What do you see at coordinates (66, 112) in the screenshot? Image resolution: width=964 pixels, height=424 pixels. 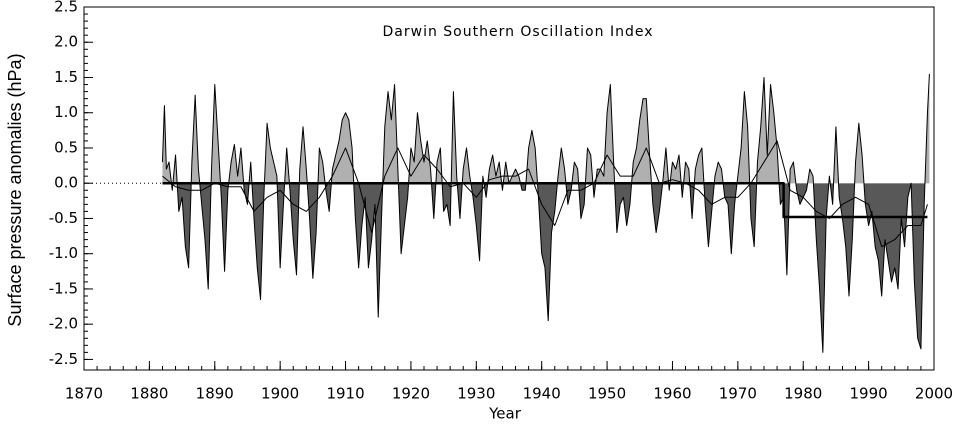 I see `y-tick-label: 1.0` at bounding box center [66, 112].